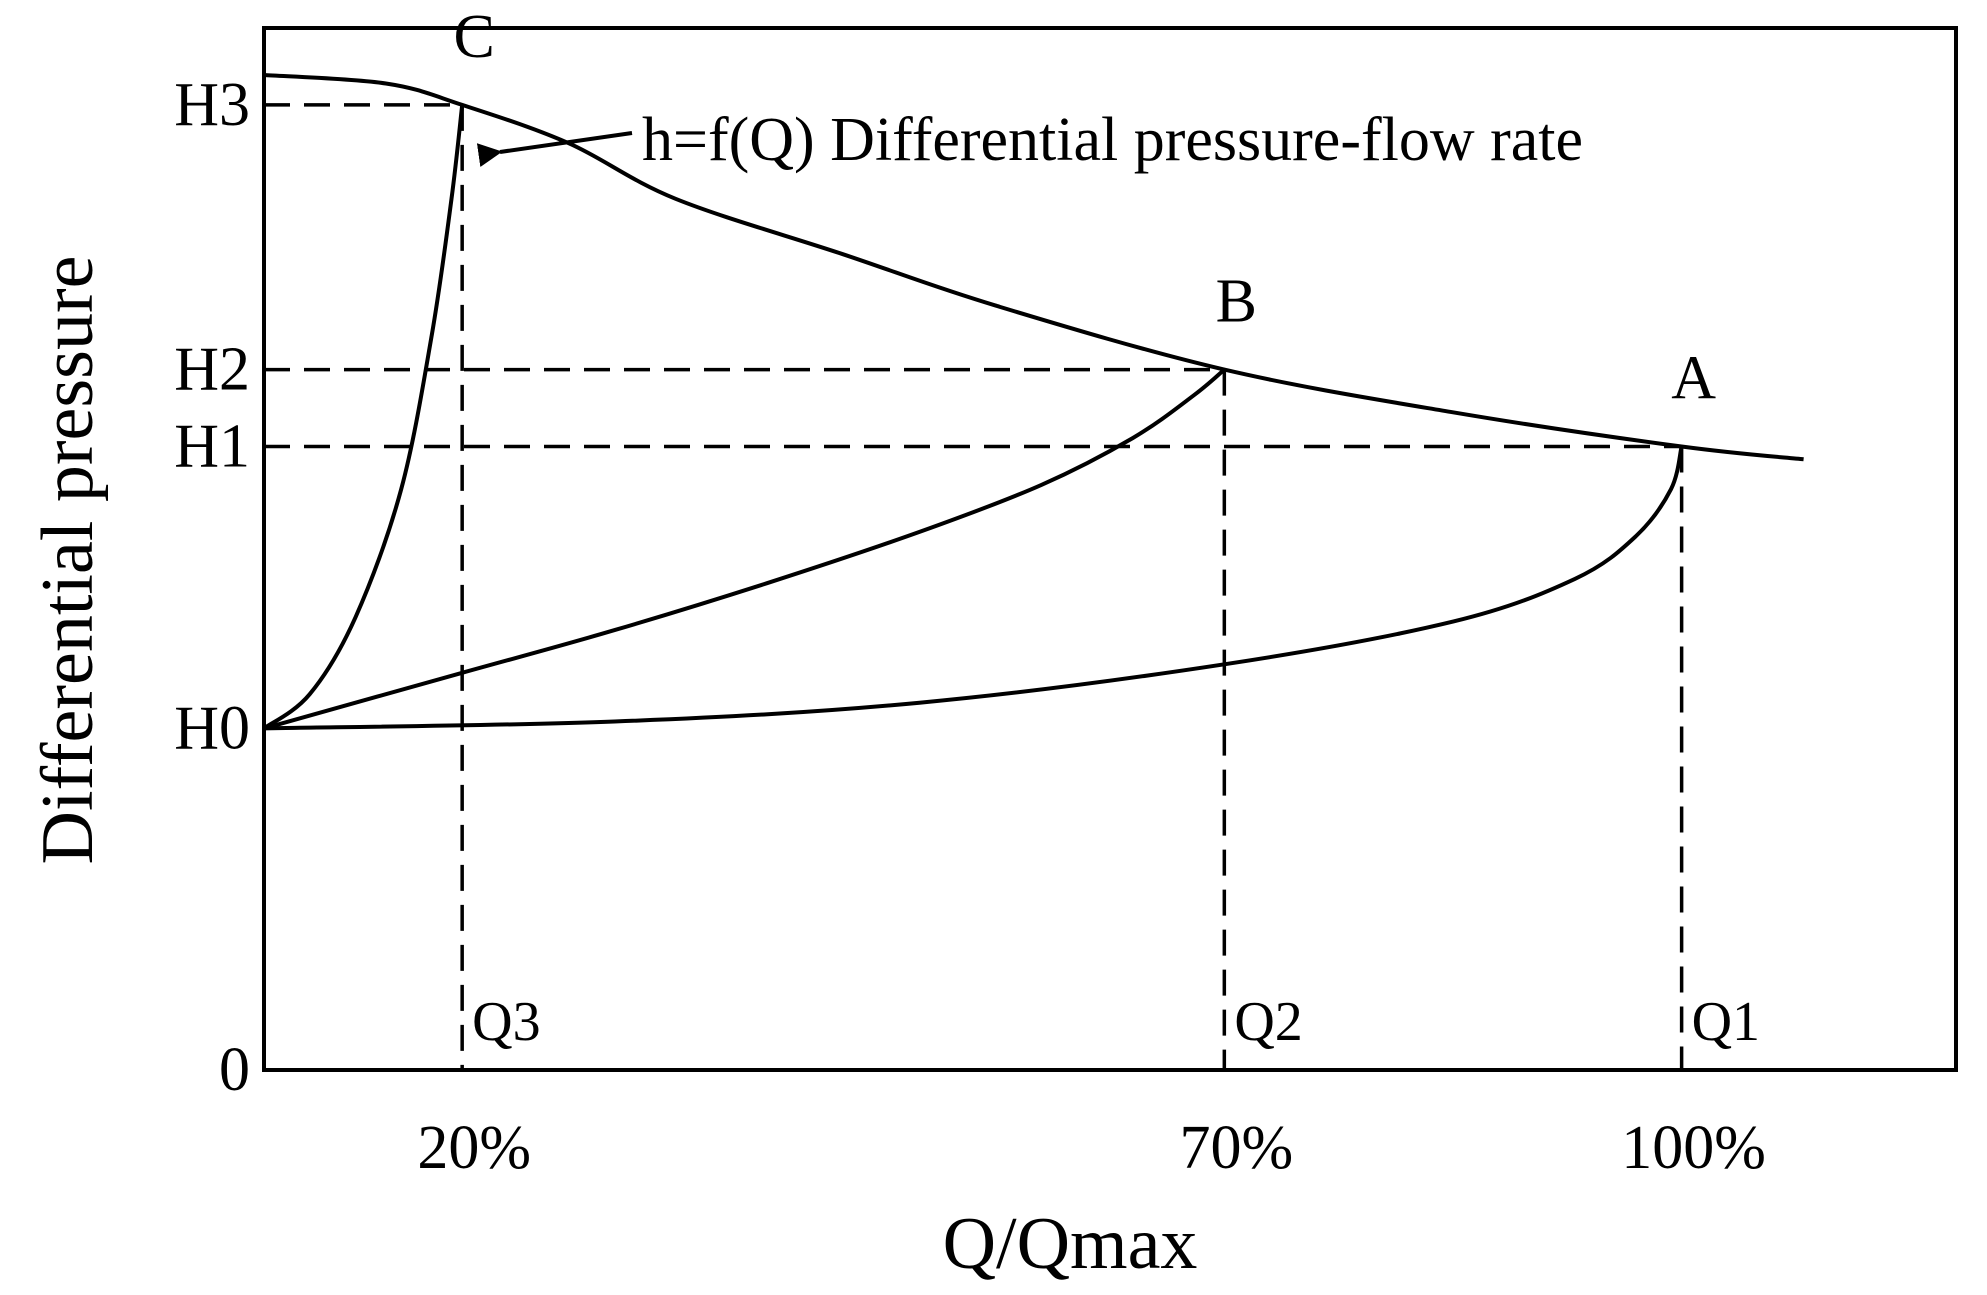 The image size is (1987, 1295). I want to click on q-label-q1: Q1, so click(1726, 1022).